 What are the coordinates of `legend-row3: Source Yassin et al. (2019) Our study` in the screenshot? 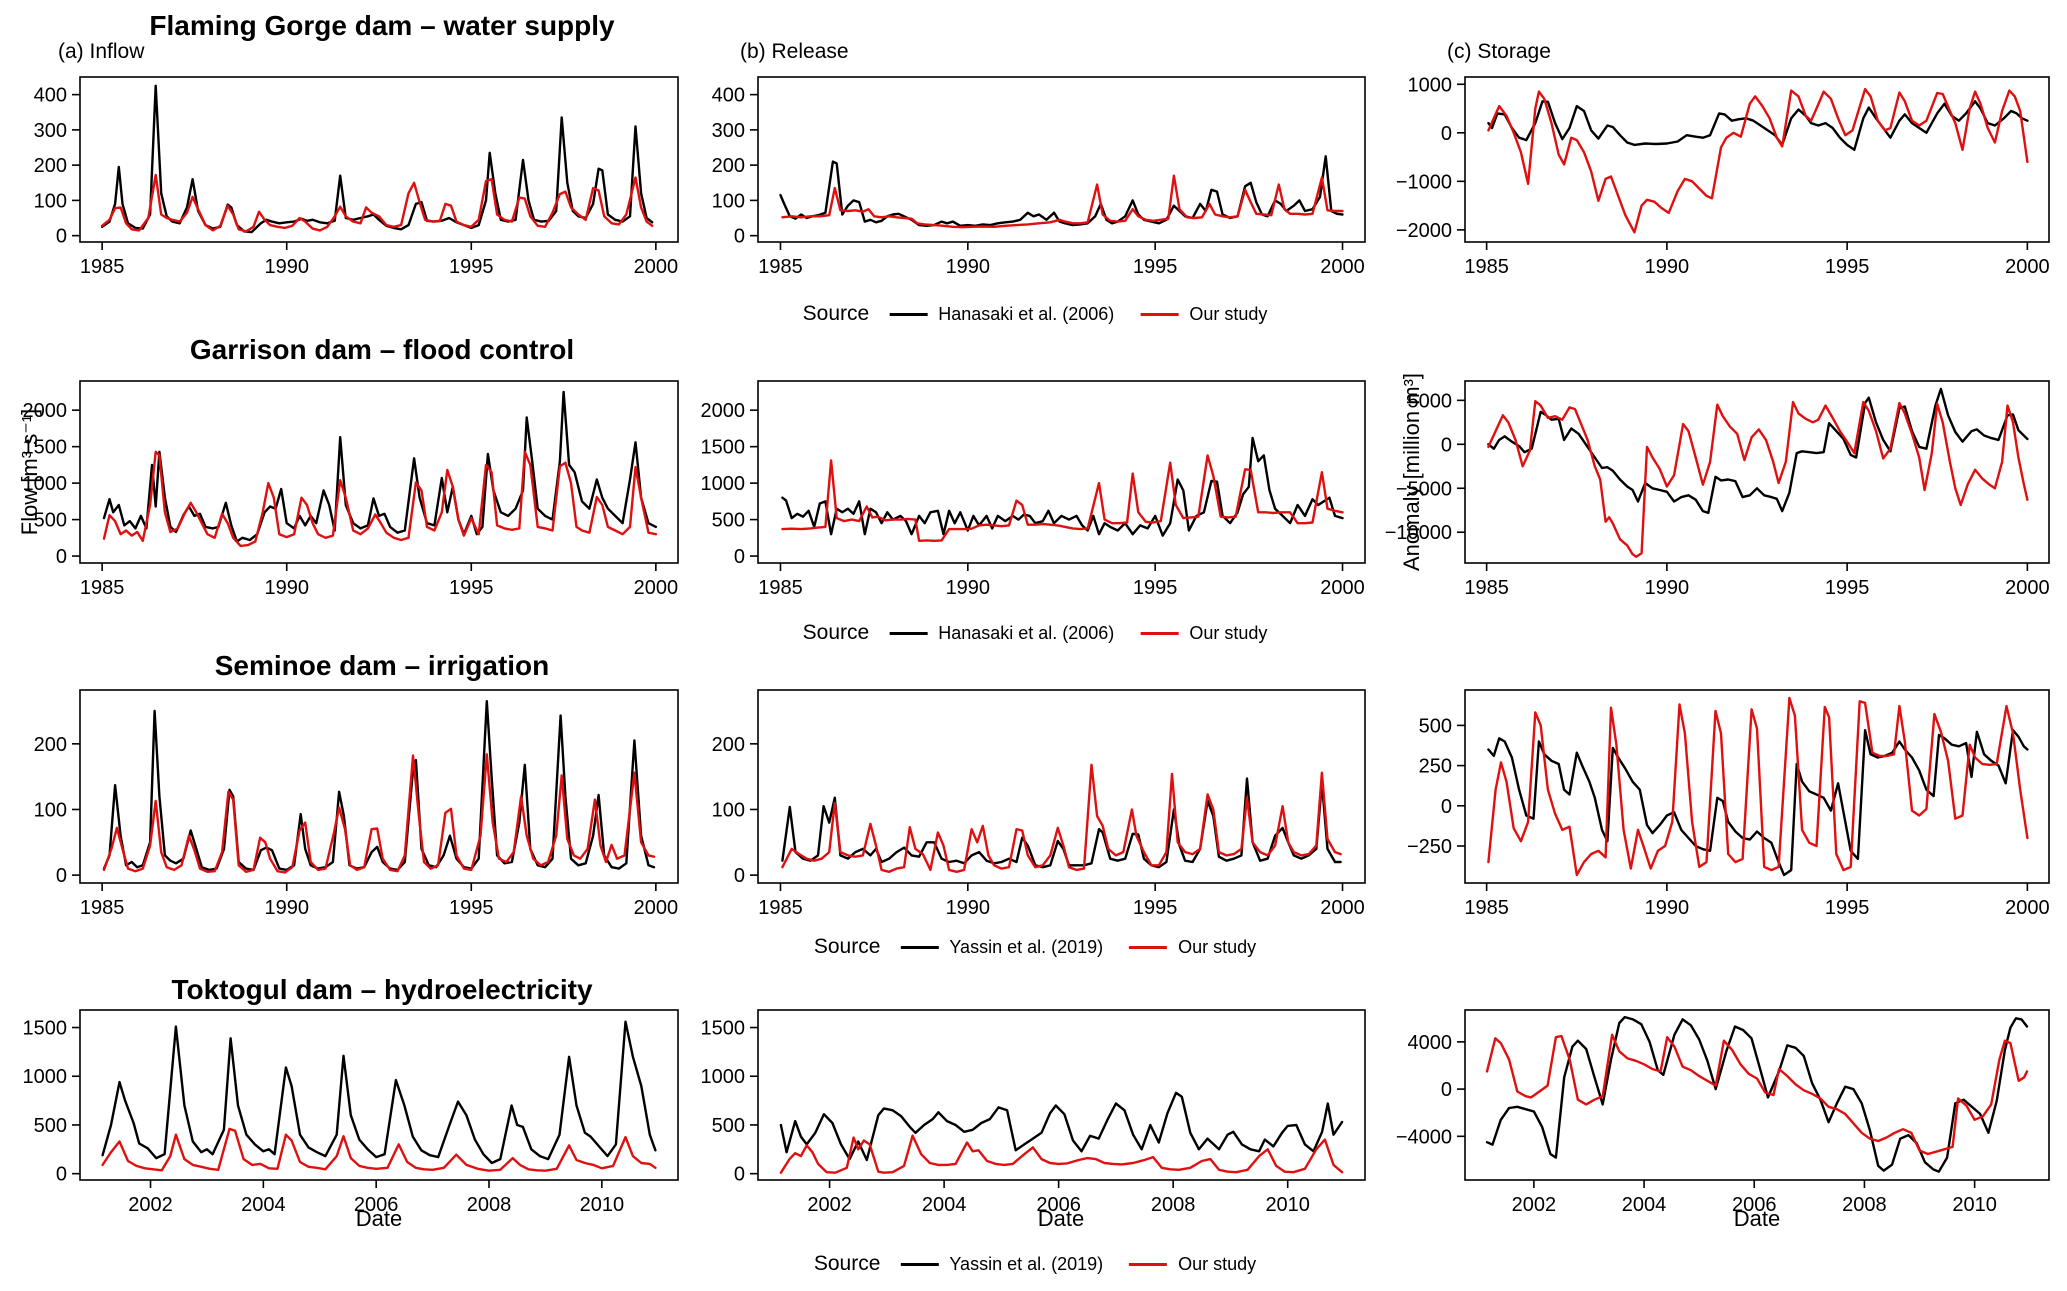 It's located at (1035, 947).